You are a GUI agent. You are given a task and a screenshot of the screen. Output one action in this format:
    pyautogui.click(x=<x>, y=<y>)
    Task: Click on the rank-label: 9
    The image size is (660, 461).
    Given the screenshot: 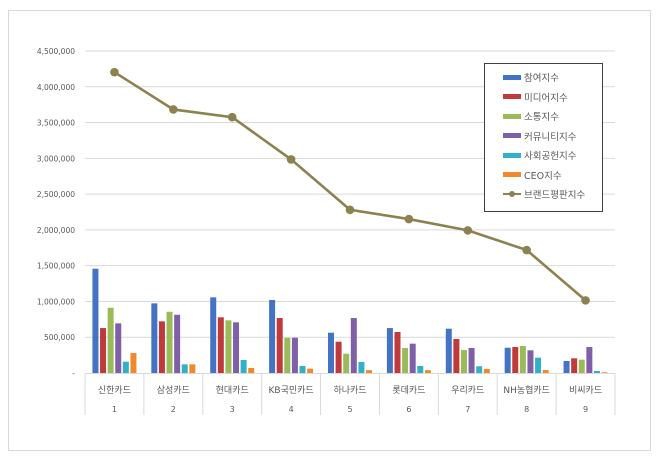 What is the action you would take?
    pyautogui.click(x=585, y=409)
    